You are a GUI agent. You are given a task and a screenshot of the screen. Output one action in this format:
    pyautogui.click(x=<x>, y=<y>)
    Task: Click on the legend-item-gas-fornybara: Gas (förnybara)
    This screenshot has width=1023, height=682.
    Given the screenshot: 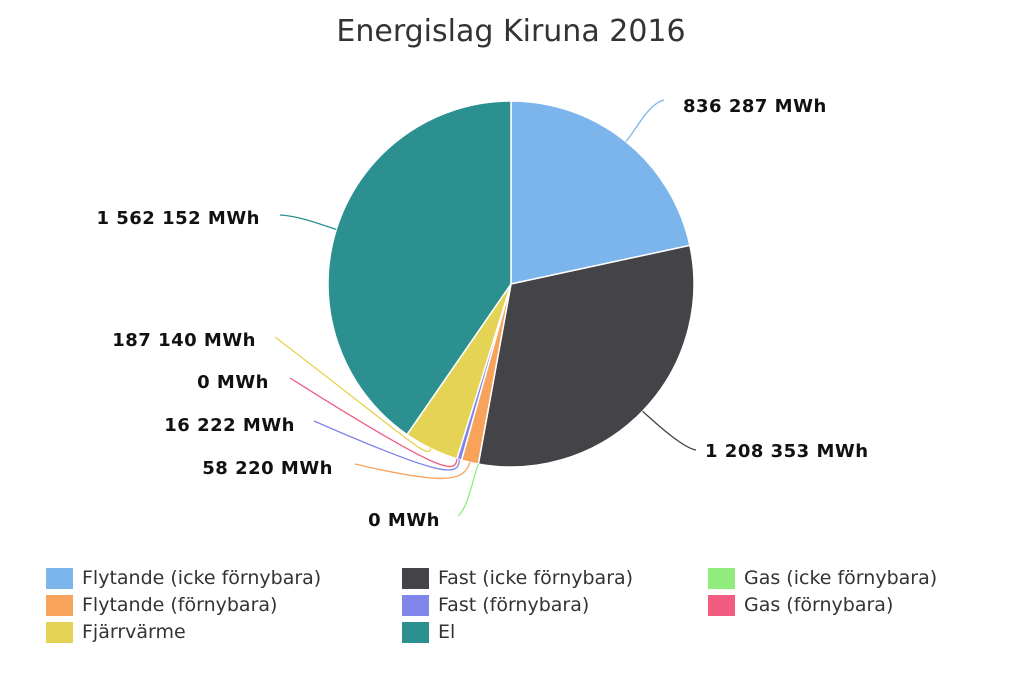 What is the action you would take?
    pyautogui.click(x=800, y=605)
    